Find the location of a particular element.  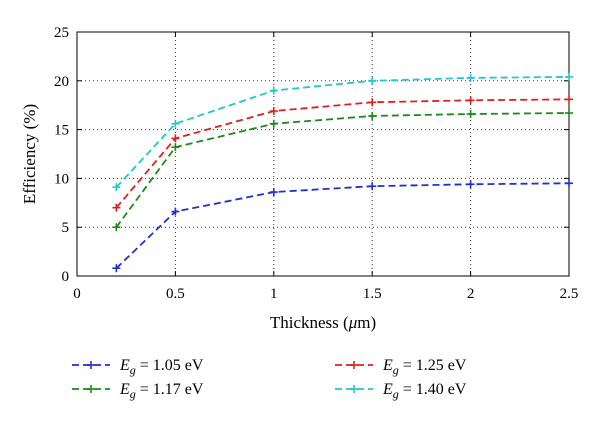

legend-item-1: Eg = 1.05 eV is located at coordinates (138, 367).